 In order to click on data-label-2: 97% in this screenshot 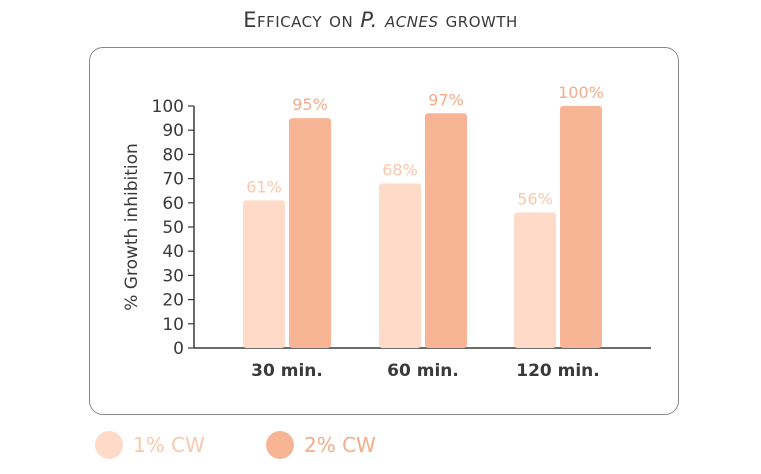, I will do `click(446, 99)`.